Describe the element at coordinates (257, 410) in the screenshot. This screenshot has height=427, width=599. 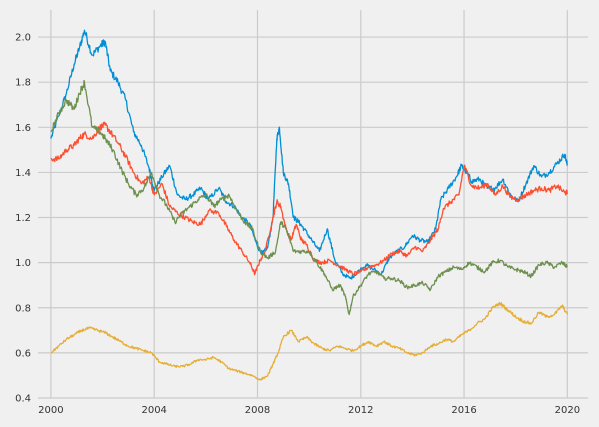
I see `x-tick-label: 2008` at that location.